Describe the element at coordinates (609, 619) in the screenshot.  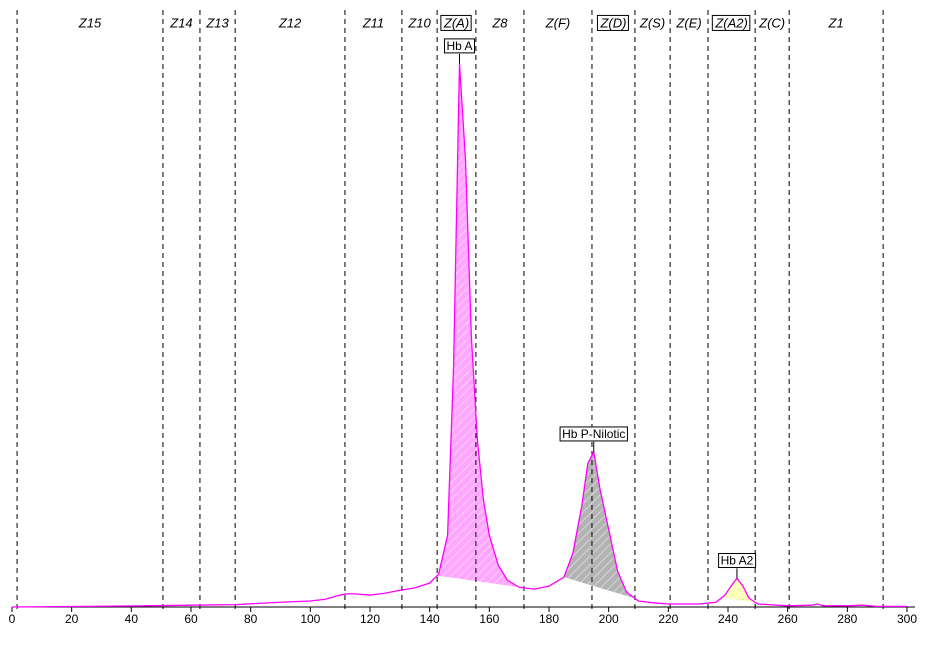
I see `x-tick-label: 200` at that location.